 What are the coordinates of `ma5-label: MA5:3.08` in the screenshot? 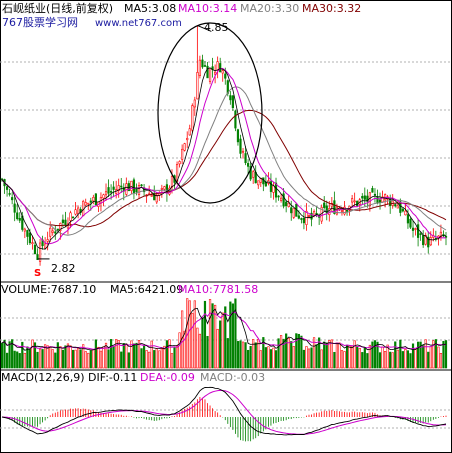 It's located at (150, 8).